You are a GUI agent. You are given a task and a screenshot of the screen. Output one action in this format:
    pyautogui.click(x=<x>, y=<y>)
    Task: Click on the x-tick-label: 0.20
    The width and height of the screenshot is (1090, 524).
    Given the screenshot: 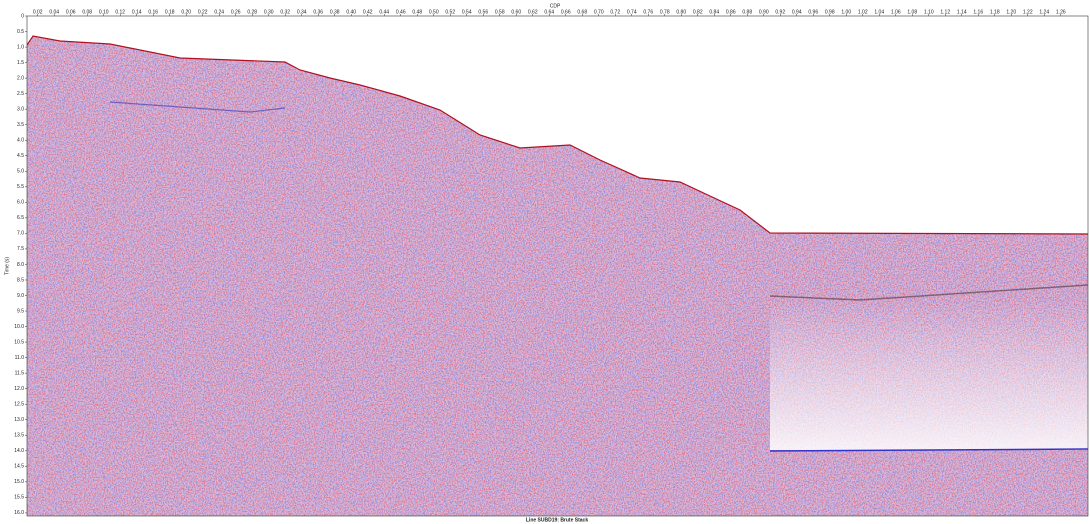 What is the action you would take?
    pyautogui.click(x=186, y=12)
    